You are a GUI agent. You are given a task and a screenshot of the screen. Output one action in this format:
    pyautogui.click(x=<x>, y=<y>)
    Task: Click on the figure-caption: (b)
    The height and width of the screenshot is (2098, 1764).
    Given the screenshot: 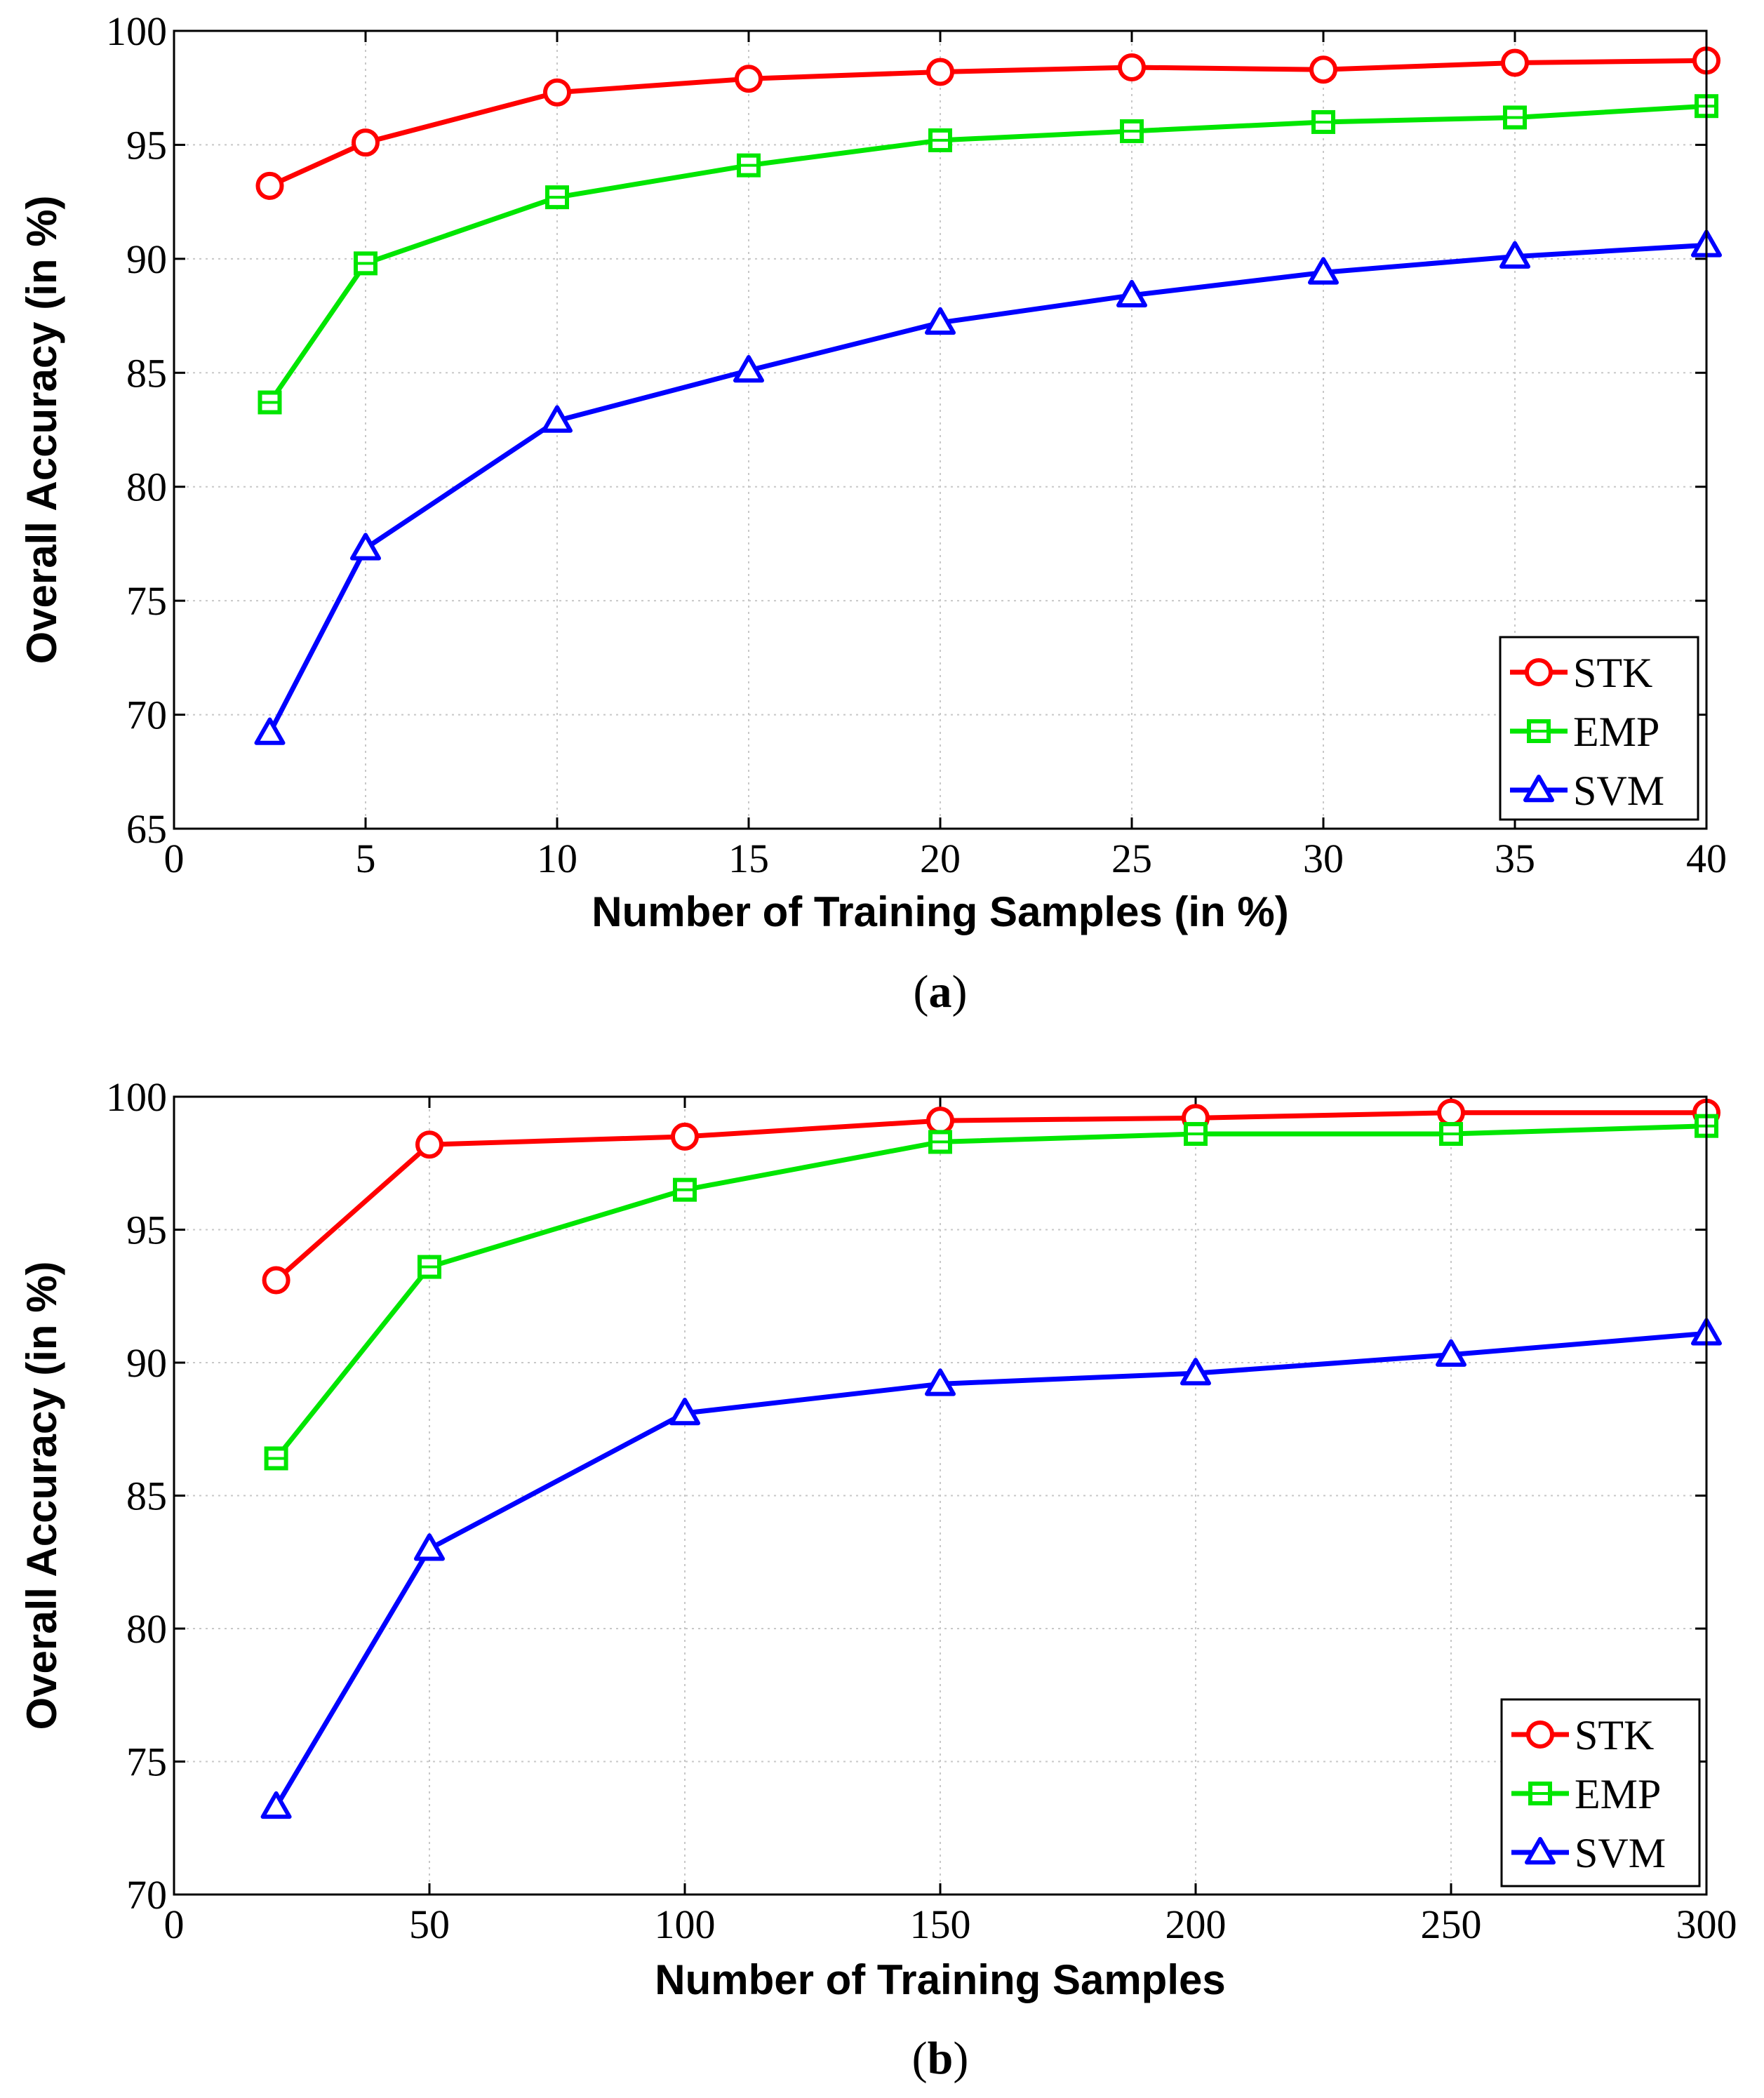 What is the action you would take?
    pyautogui.click(x=940, y=2058)
    